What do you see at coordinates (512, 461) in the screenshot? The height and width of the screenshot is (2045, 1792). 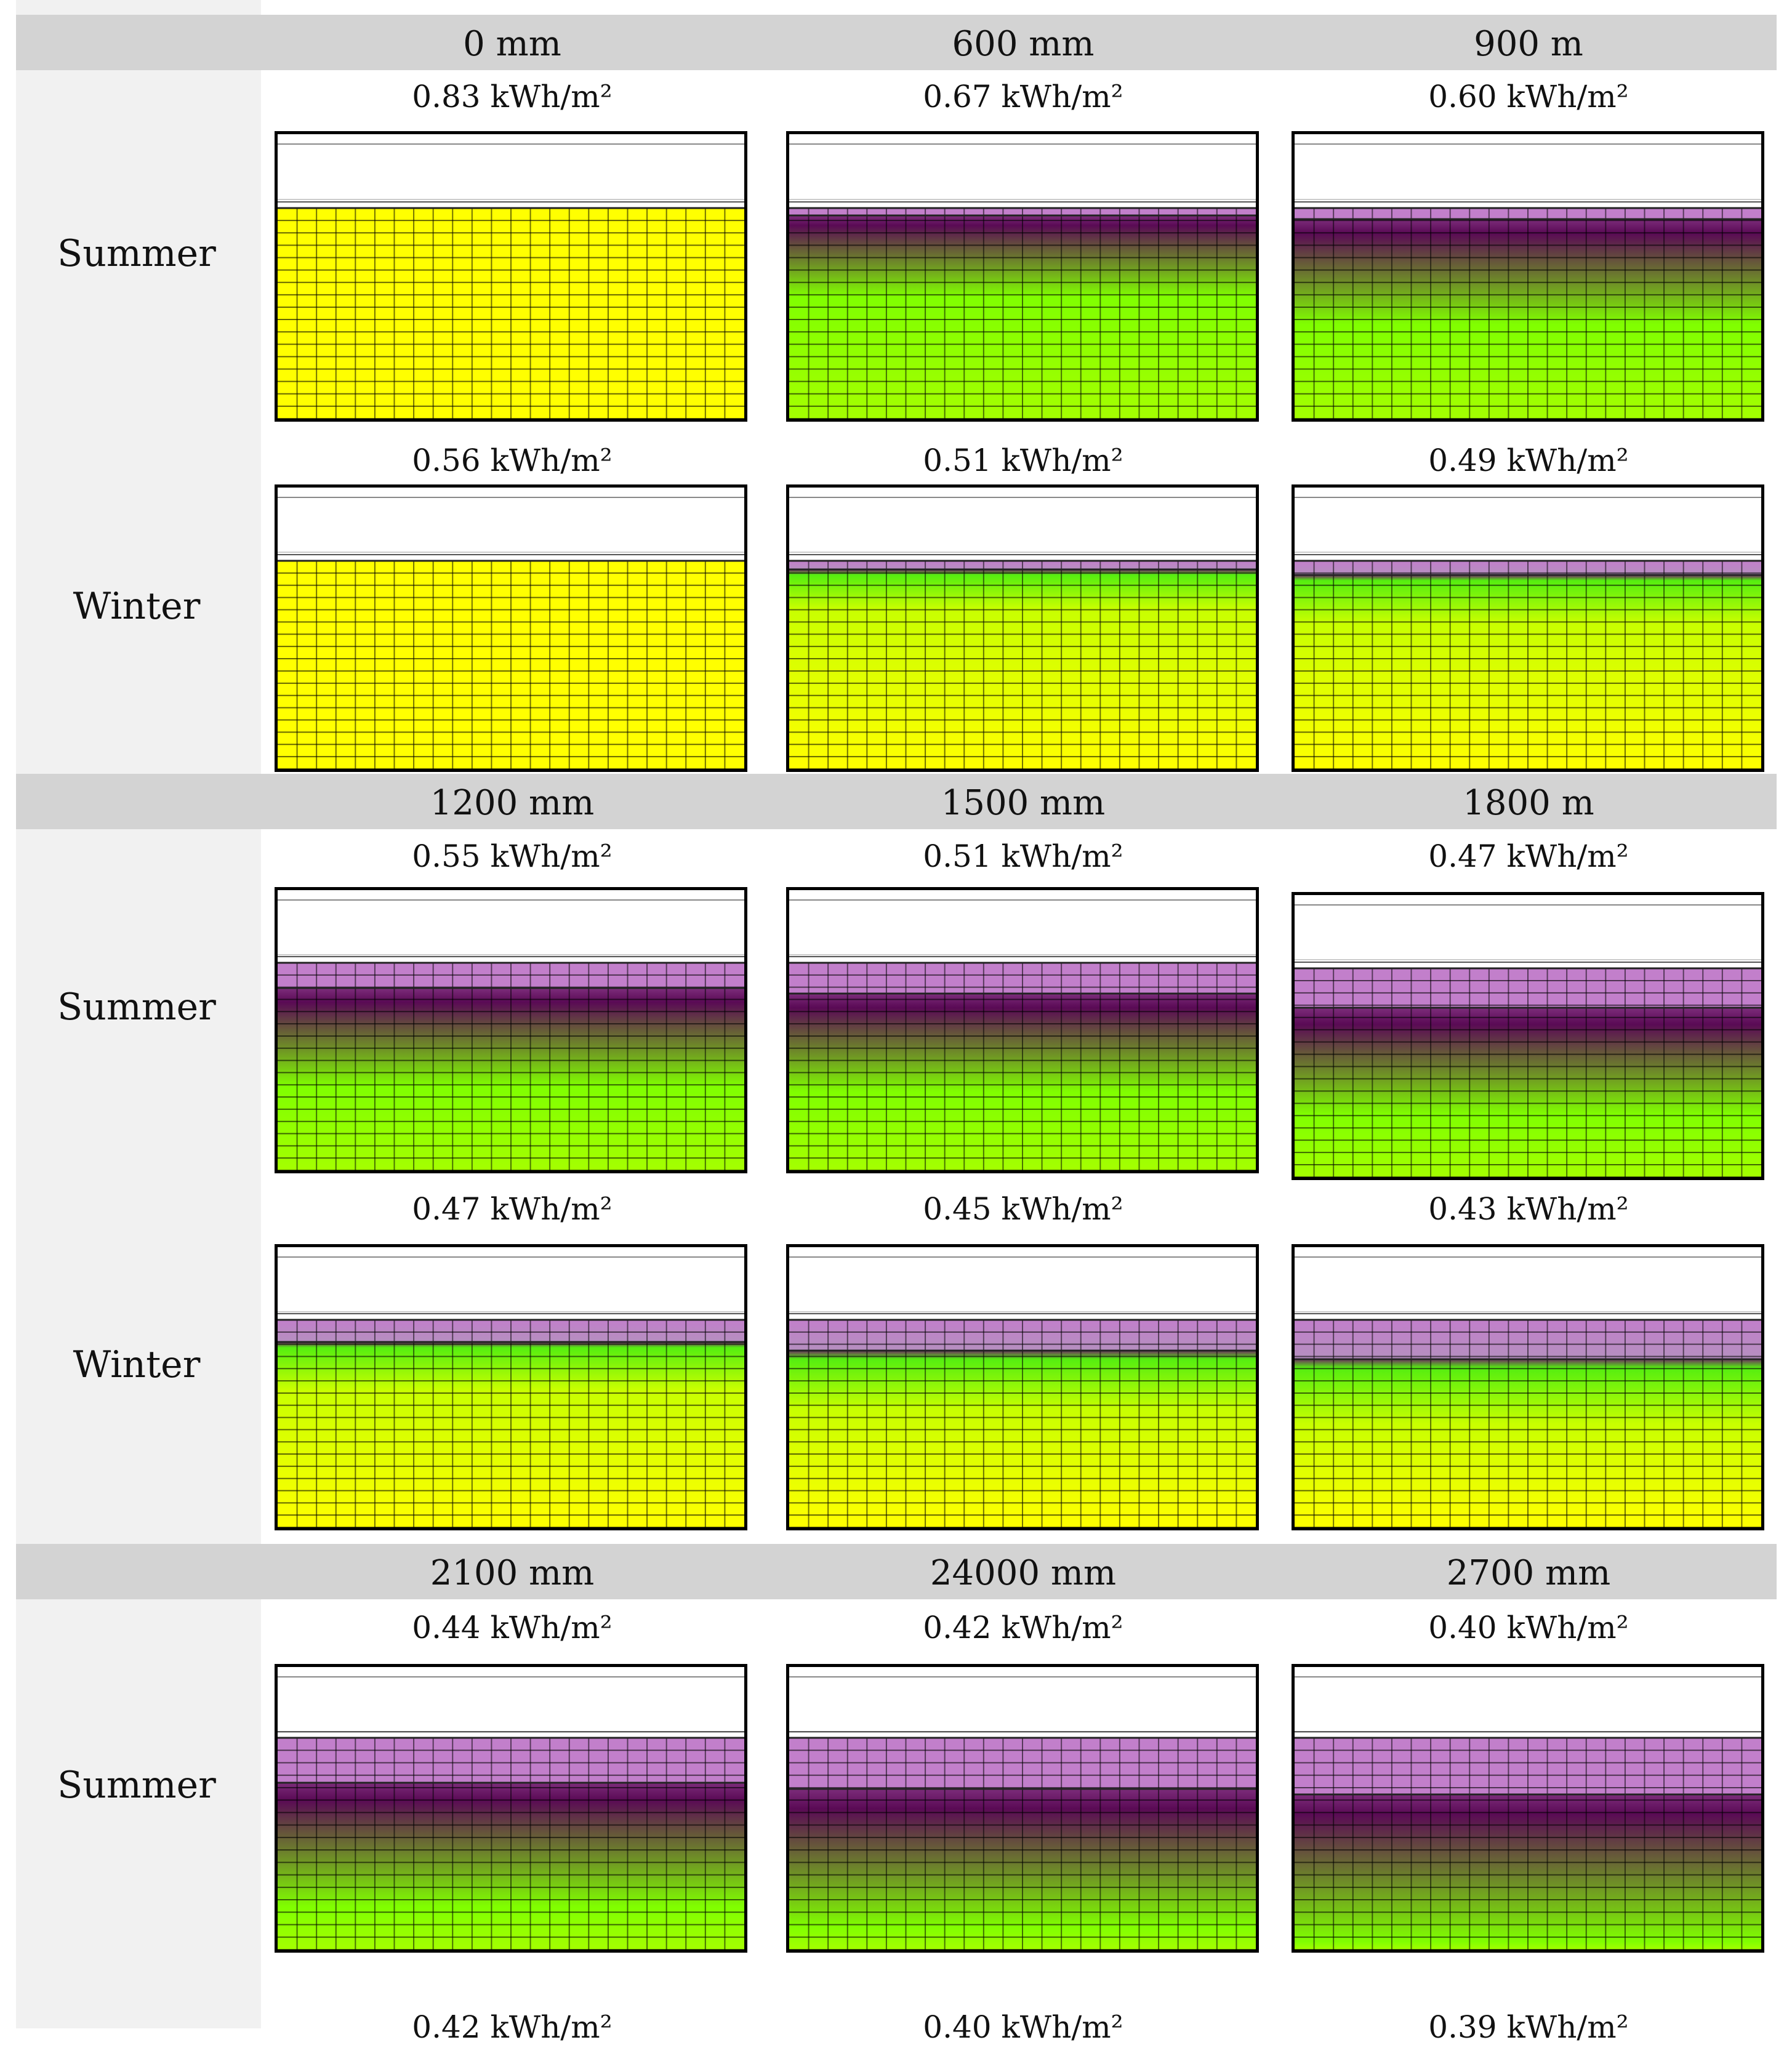 I see `energy-value: 0.56 kWh/m²` at bounding box center [512, 461].